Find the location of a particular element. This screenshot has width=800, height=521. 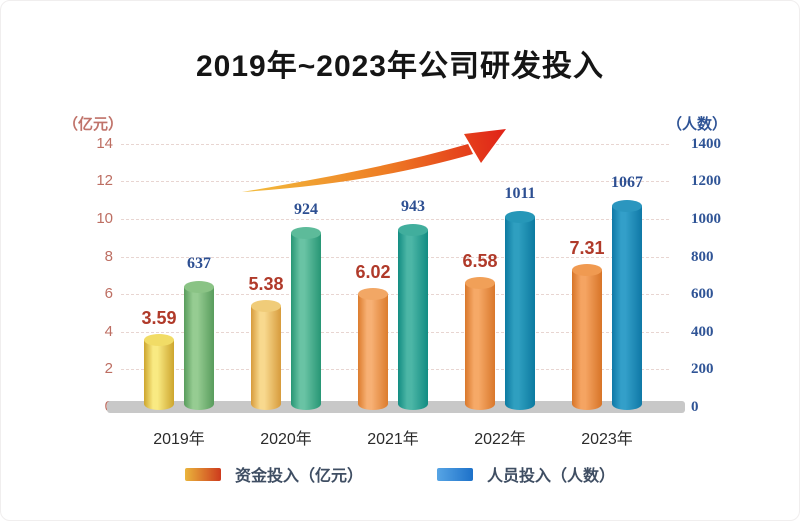

people-value-label: 924 is located at coordinates (306, 210).